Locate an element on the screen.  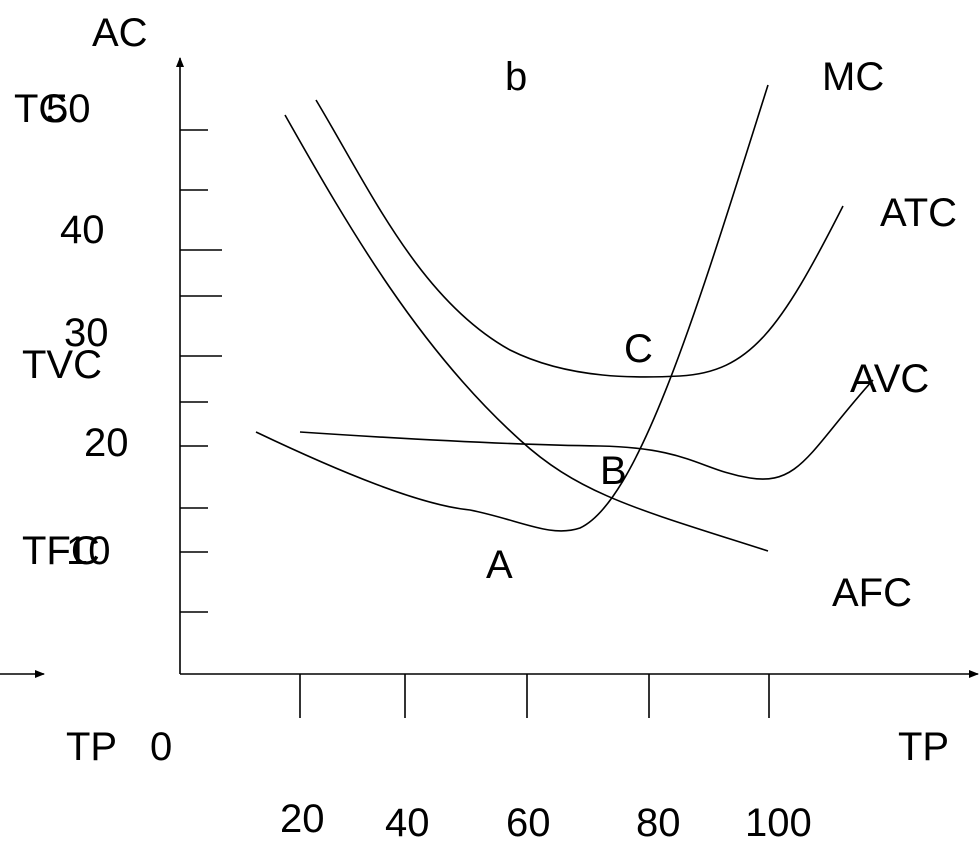
top-label-b: b is located at coordinates (516, 77).